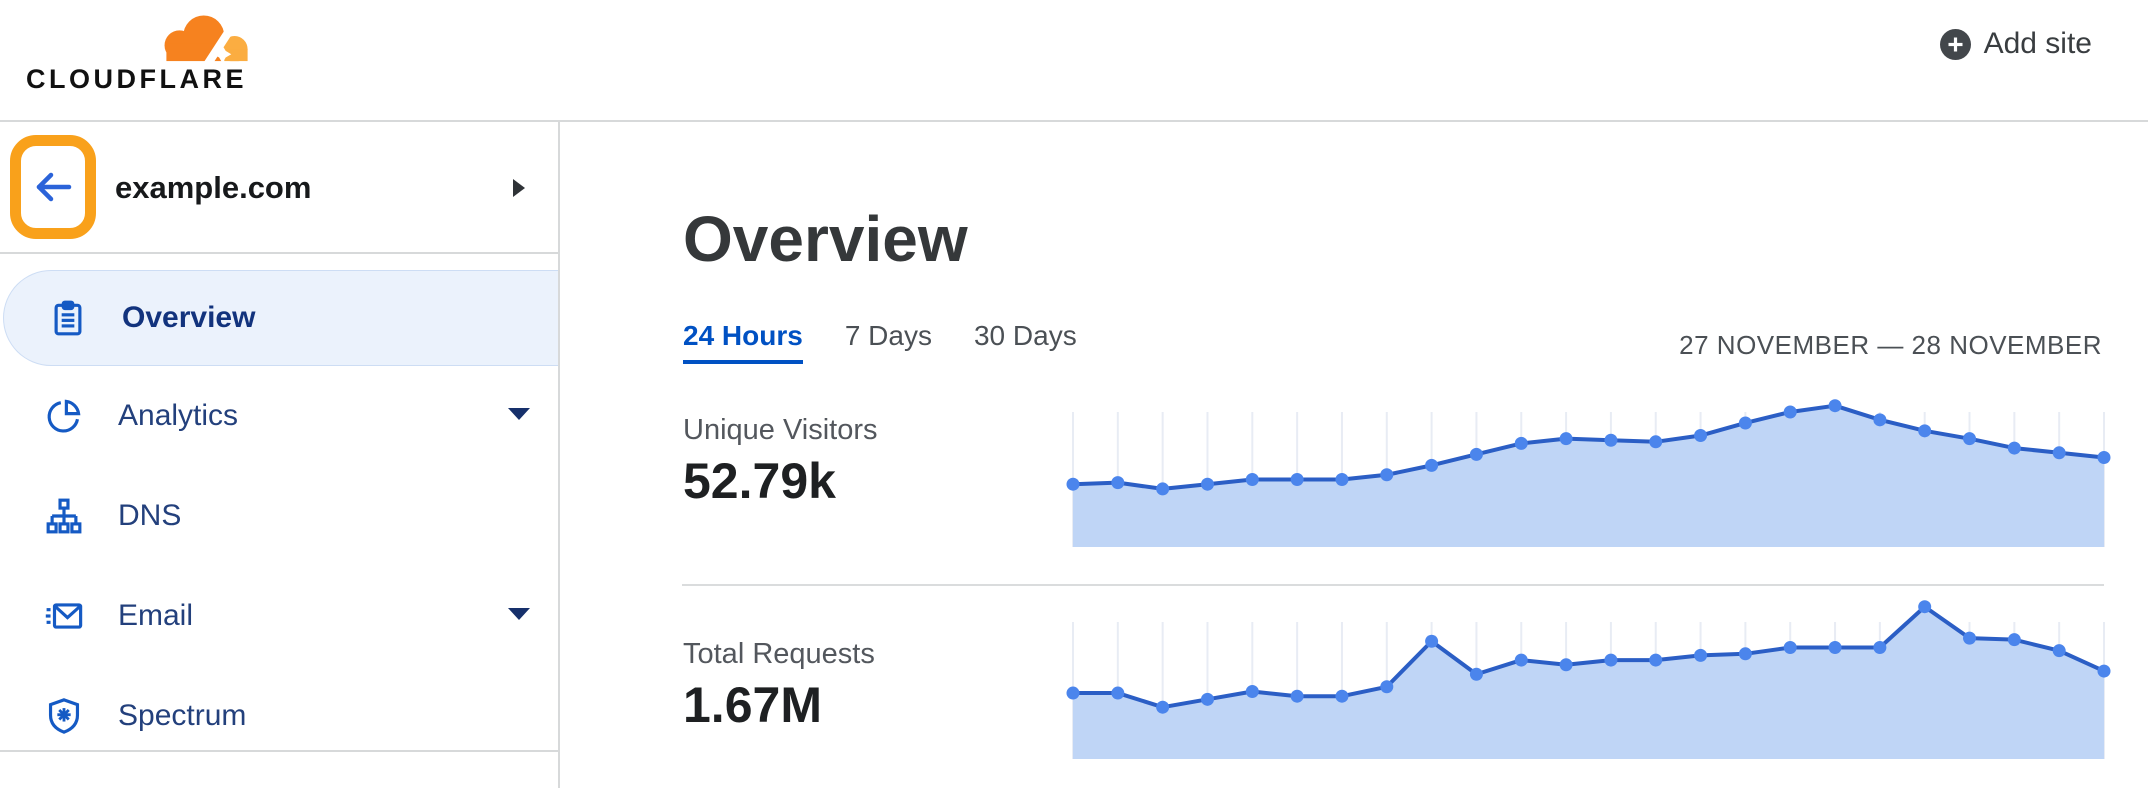  I want to click on sidebar-item-dns: DNS, so click(279, 516).